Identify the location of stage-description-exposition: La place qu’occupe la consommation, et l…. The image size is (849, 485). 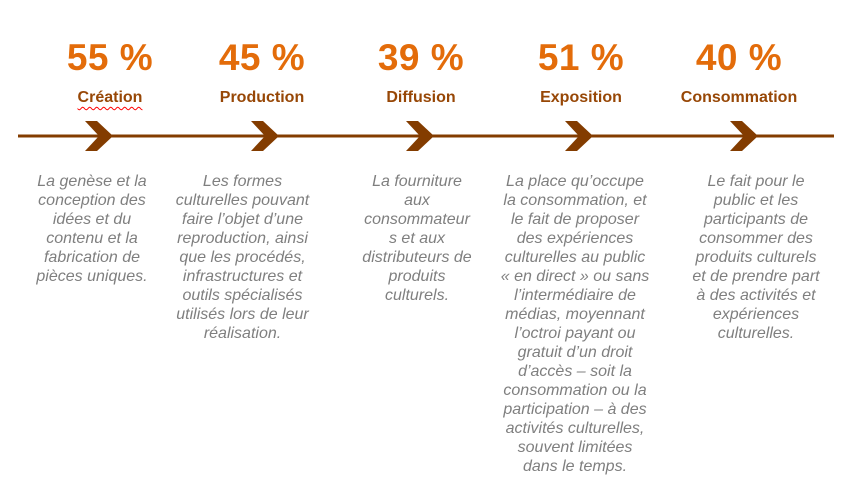
(575, 324).